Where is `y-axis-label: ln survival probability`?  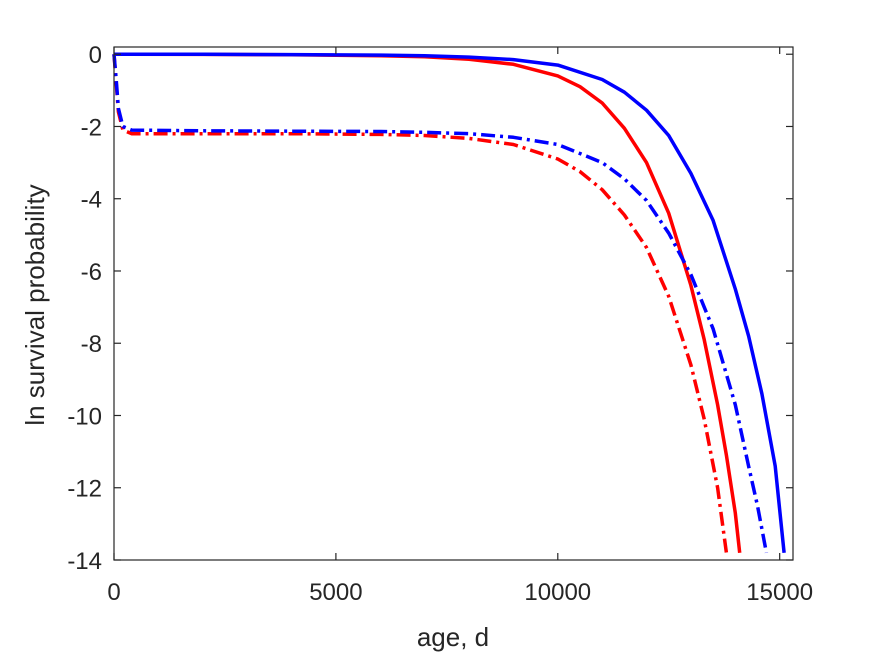
y-axis-label: ln survival probability is located at coordinates (35, 304).